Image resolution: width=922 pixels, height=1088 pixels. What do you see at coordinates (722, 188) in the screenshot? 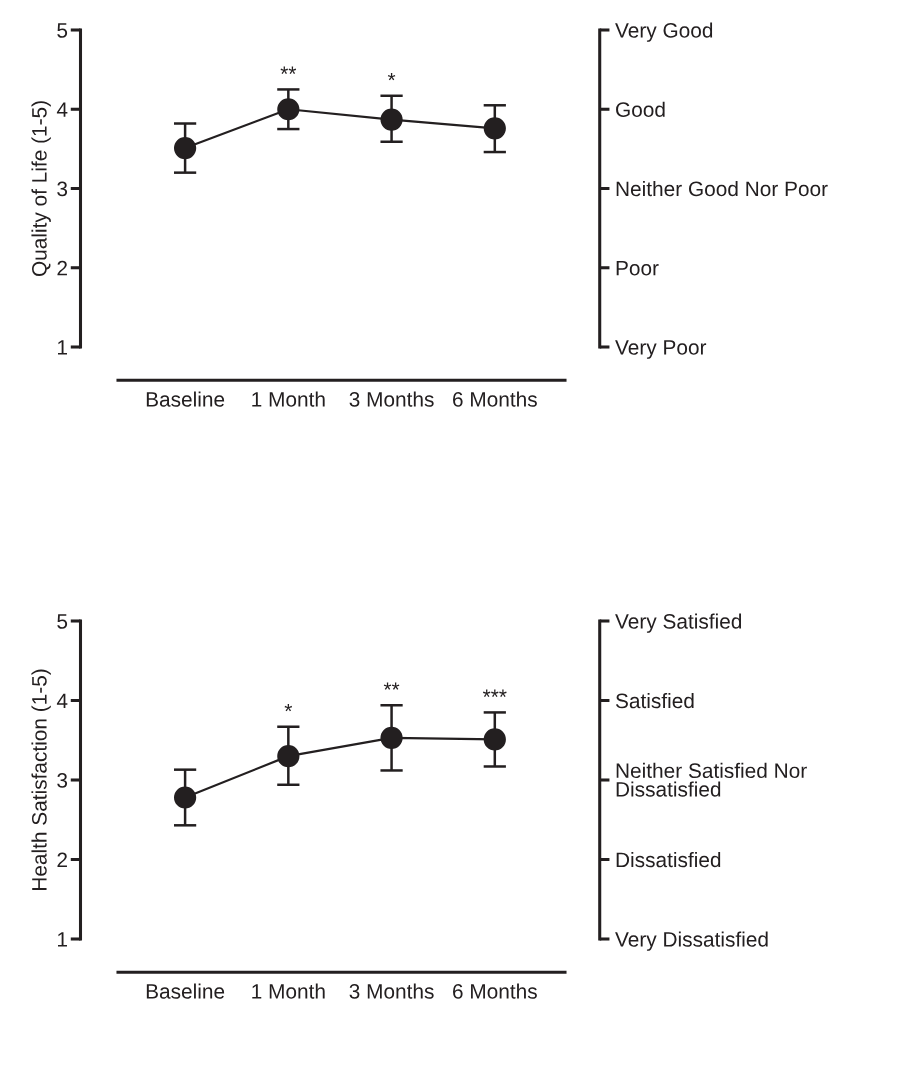
I see `category-label: Neither Good Nor Poor` at bounding box center [722, 188].